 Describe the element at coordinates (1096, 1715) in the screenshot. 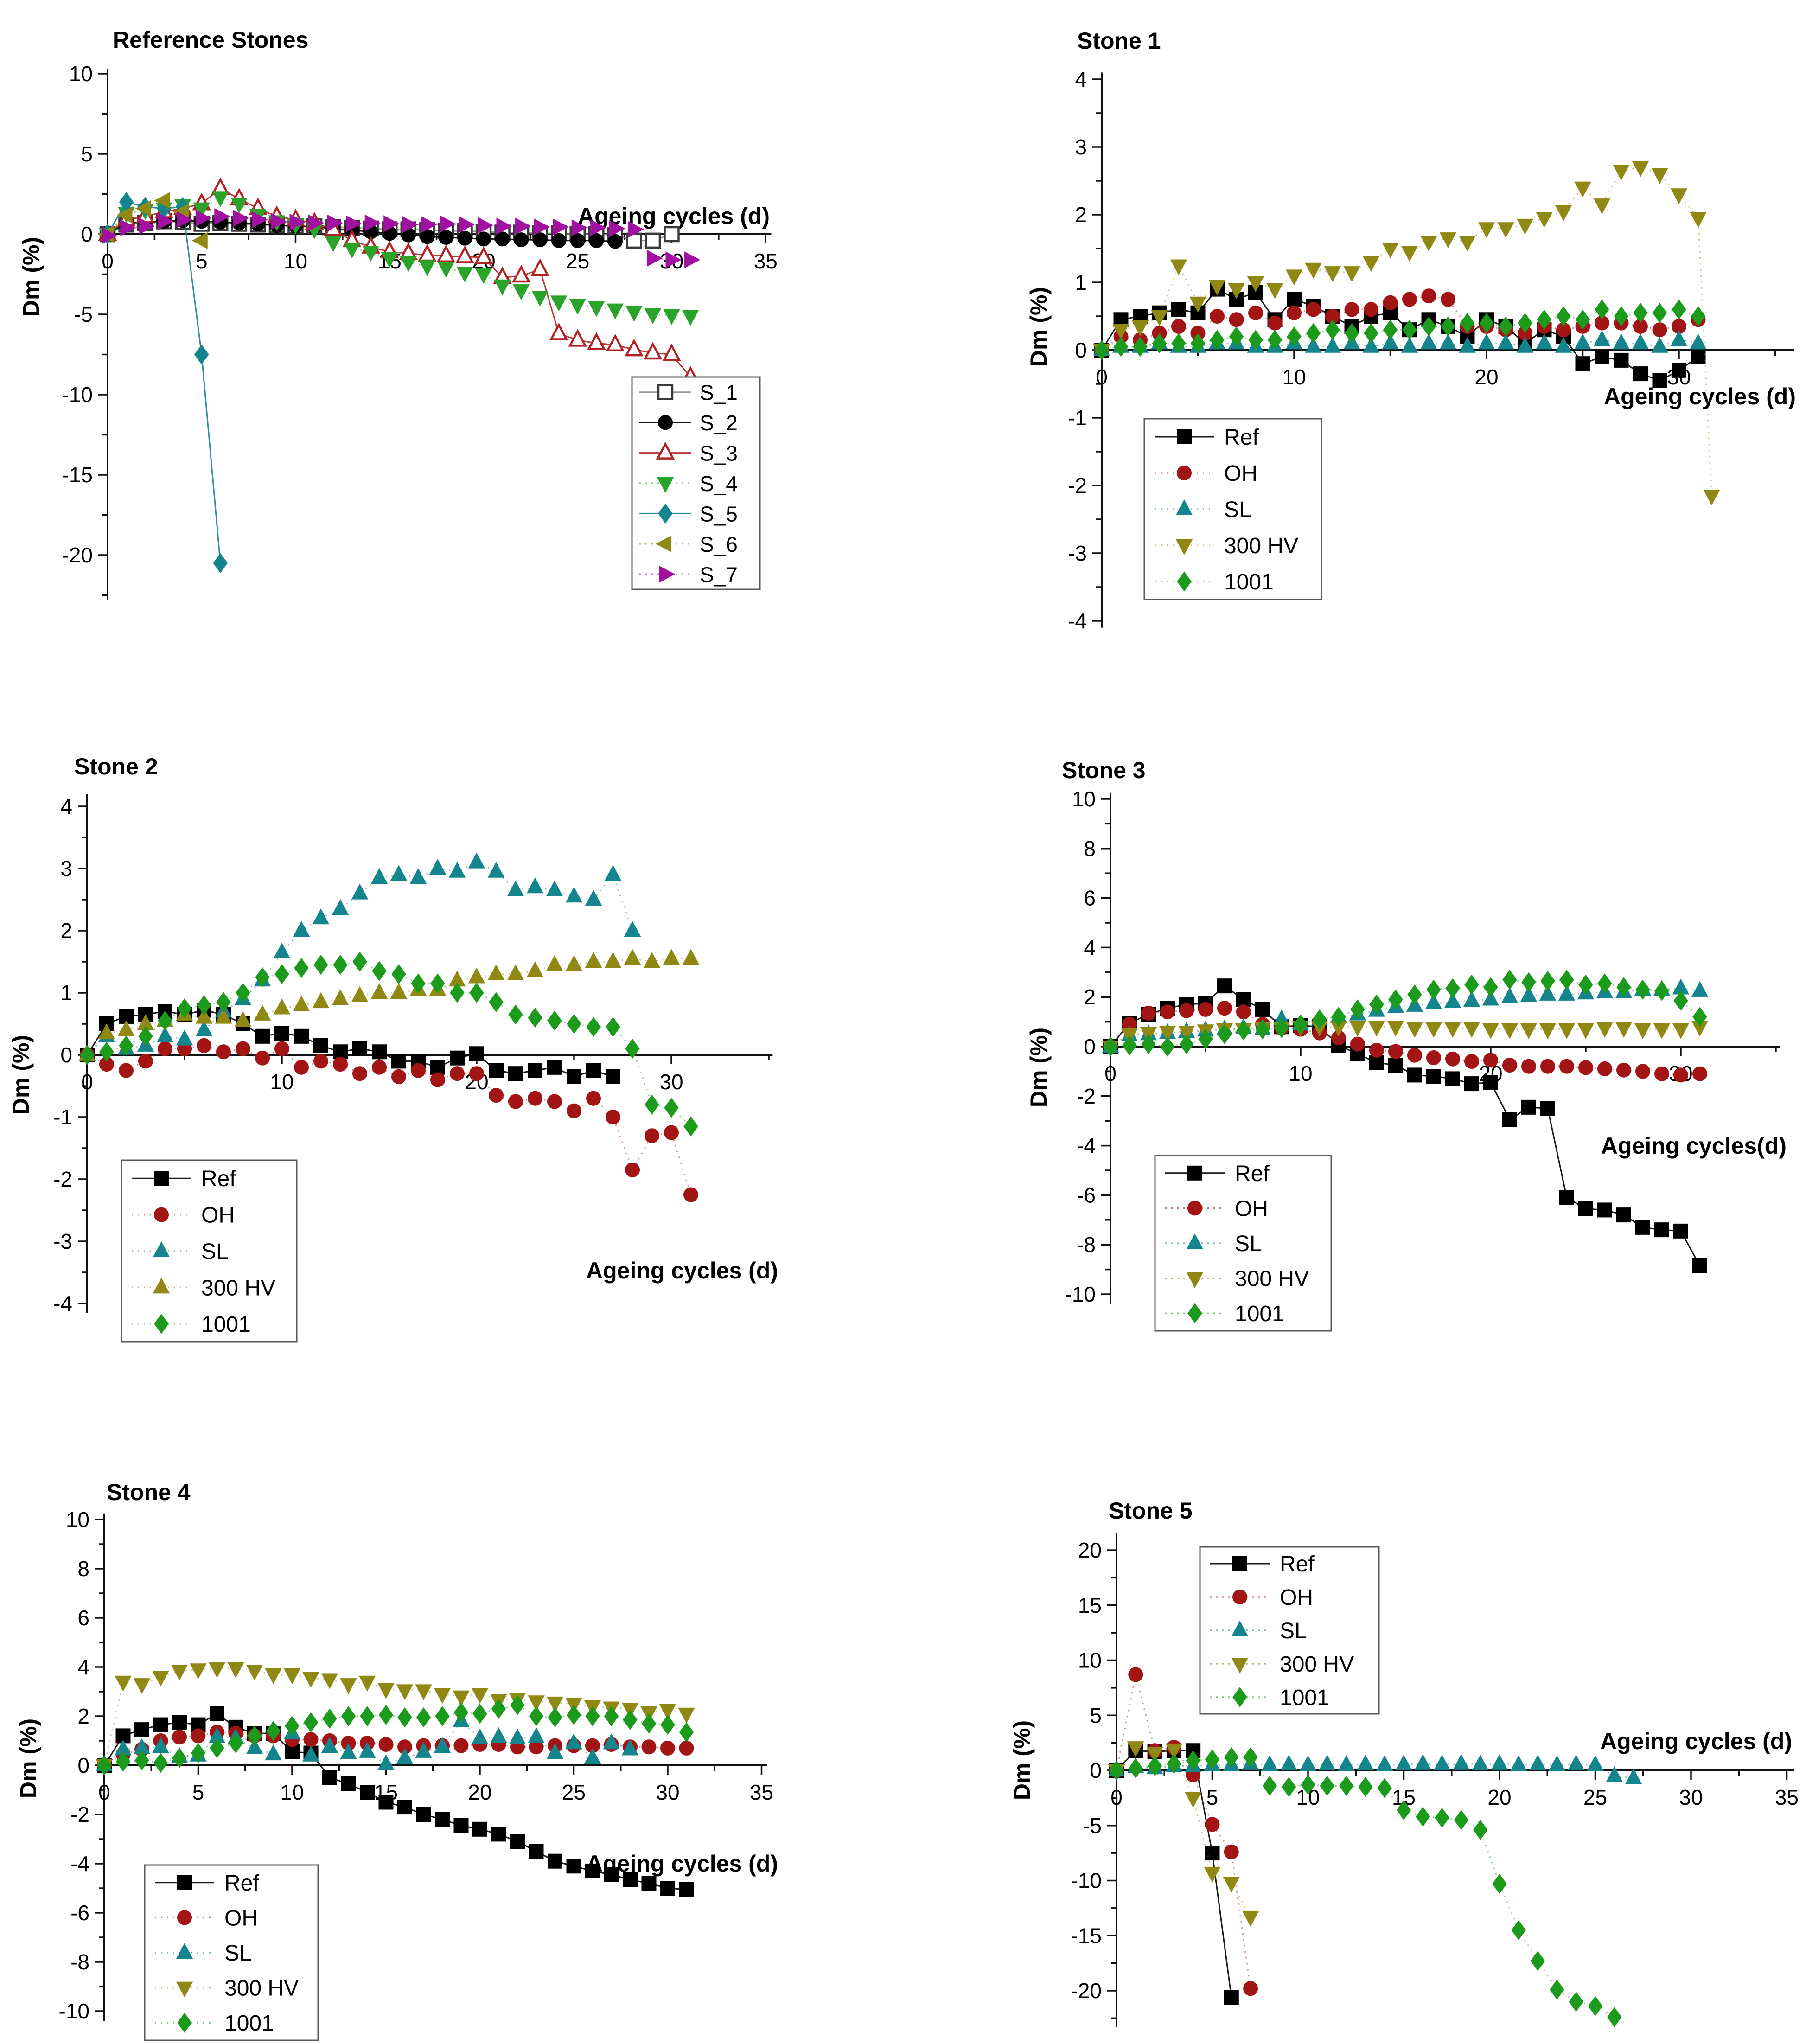

I see `y-tick-label: 5` at that location.